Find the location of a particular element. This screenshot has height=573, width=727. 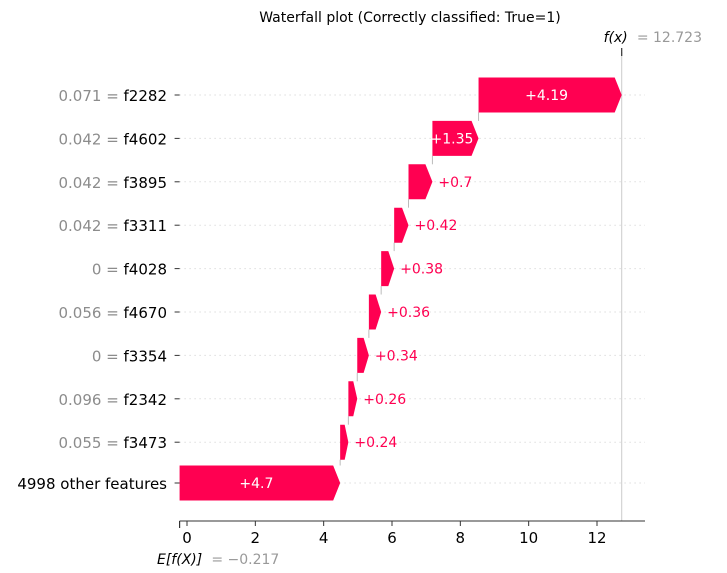

feature-value: 0.055 = is located at coordinates (90, 443).